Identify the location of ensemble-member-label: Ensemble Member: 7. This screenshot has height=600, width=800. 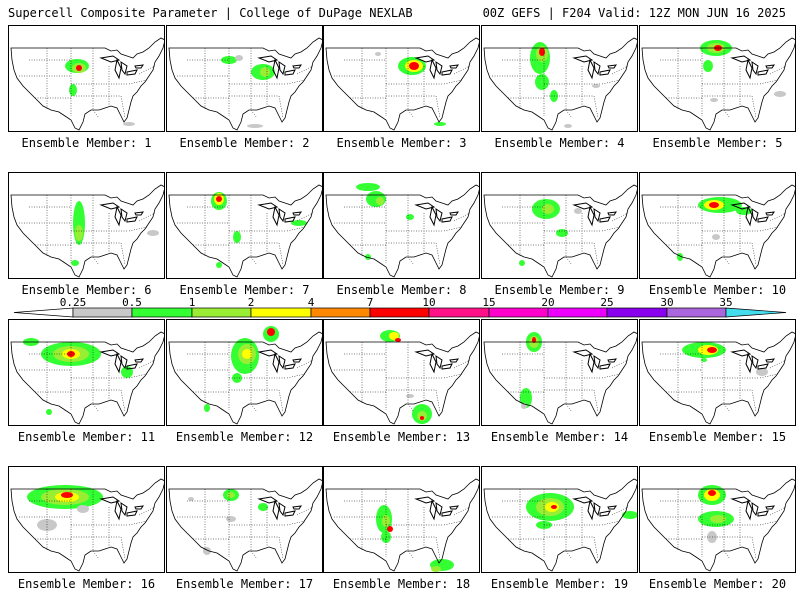
(244, 290).